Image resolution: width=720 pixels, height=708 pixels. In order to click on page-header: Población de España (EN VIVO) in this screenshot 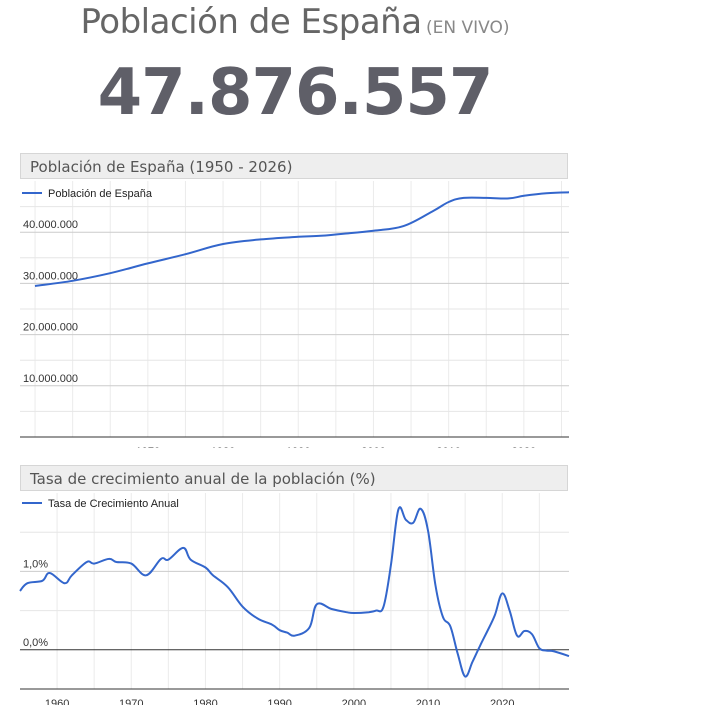, I will do `click(295, 22)`.